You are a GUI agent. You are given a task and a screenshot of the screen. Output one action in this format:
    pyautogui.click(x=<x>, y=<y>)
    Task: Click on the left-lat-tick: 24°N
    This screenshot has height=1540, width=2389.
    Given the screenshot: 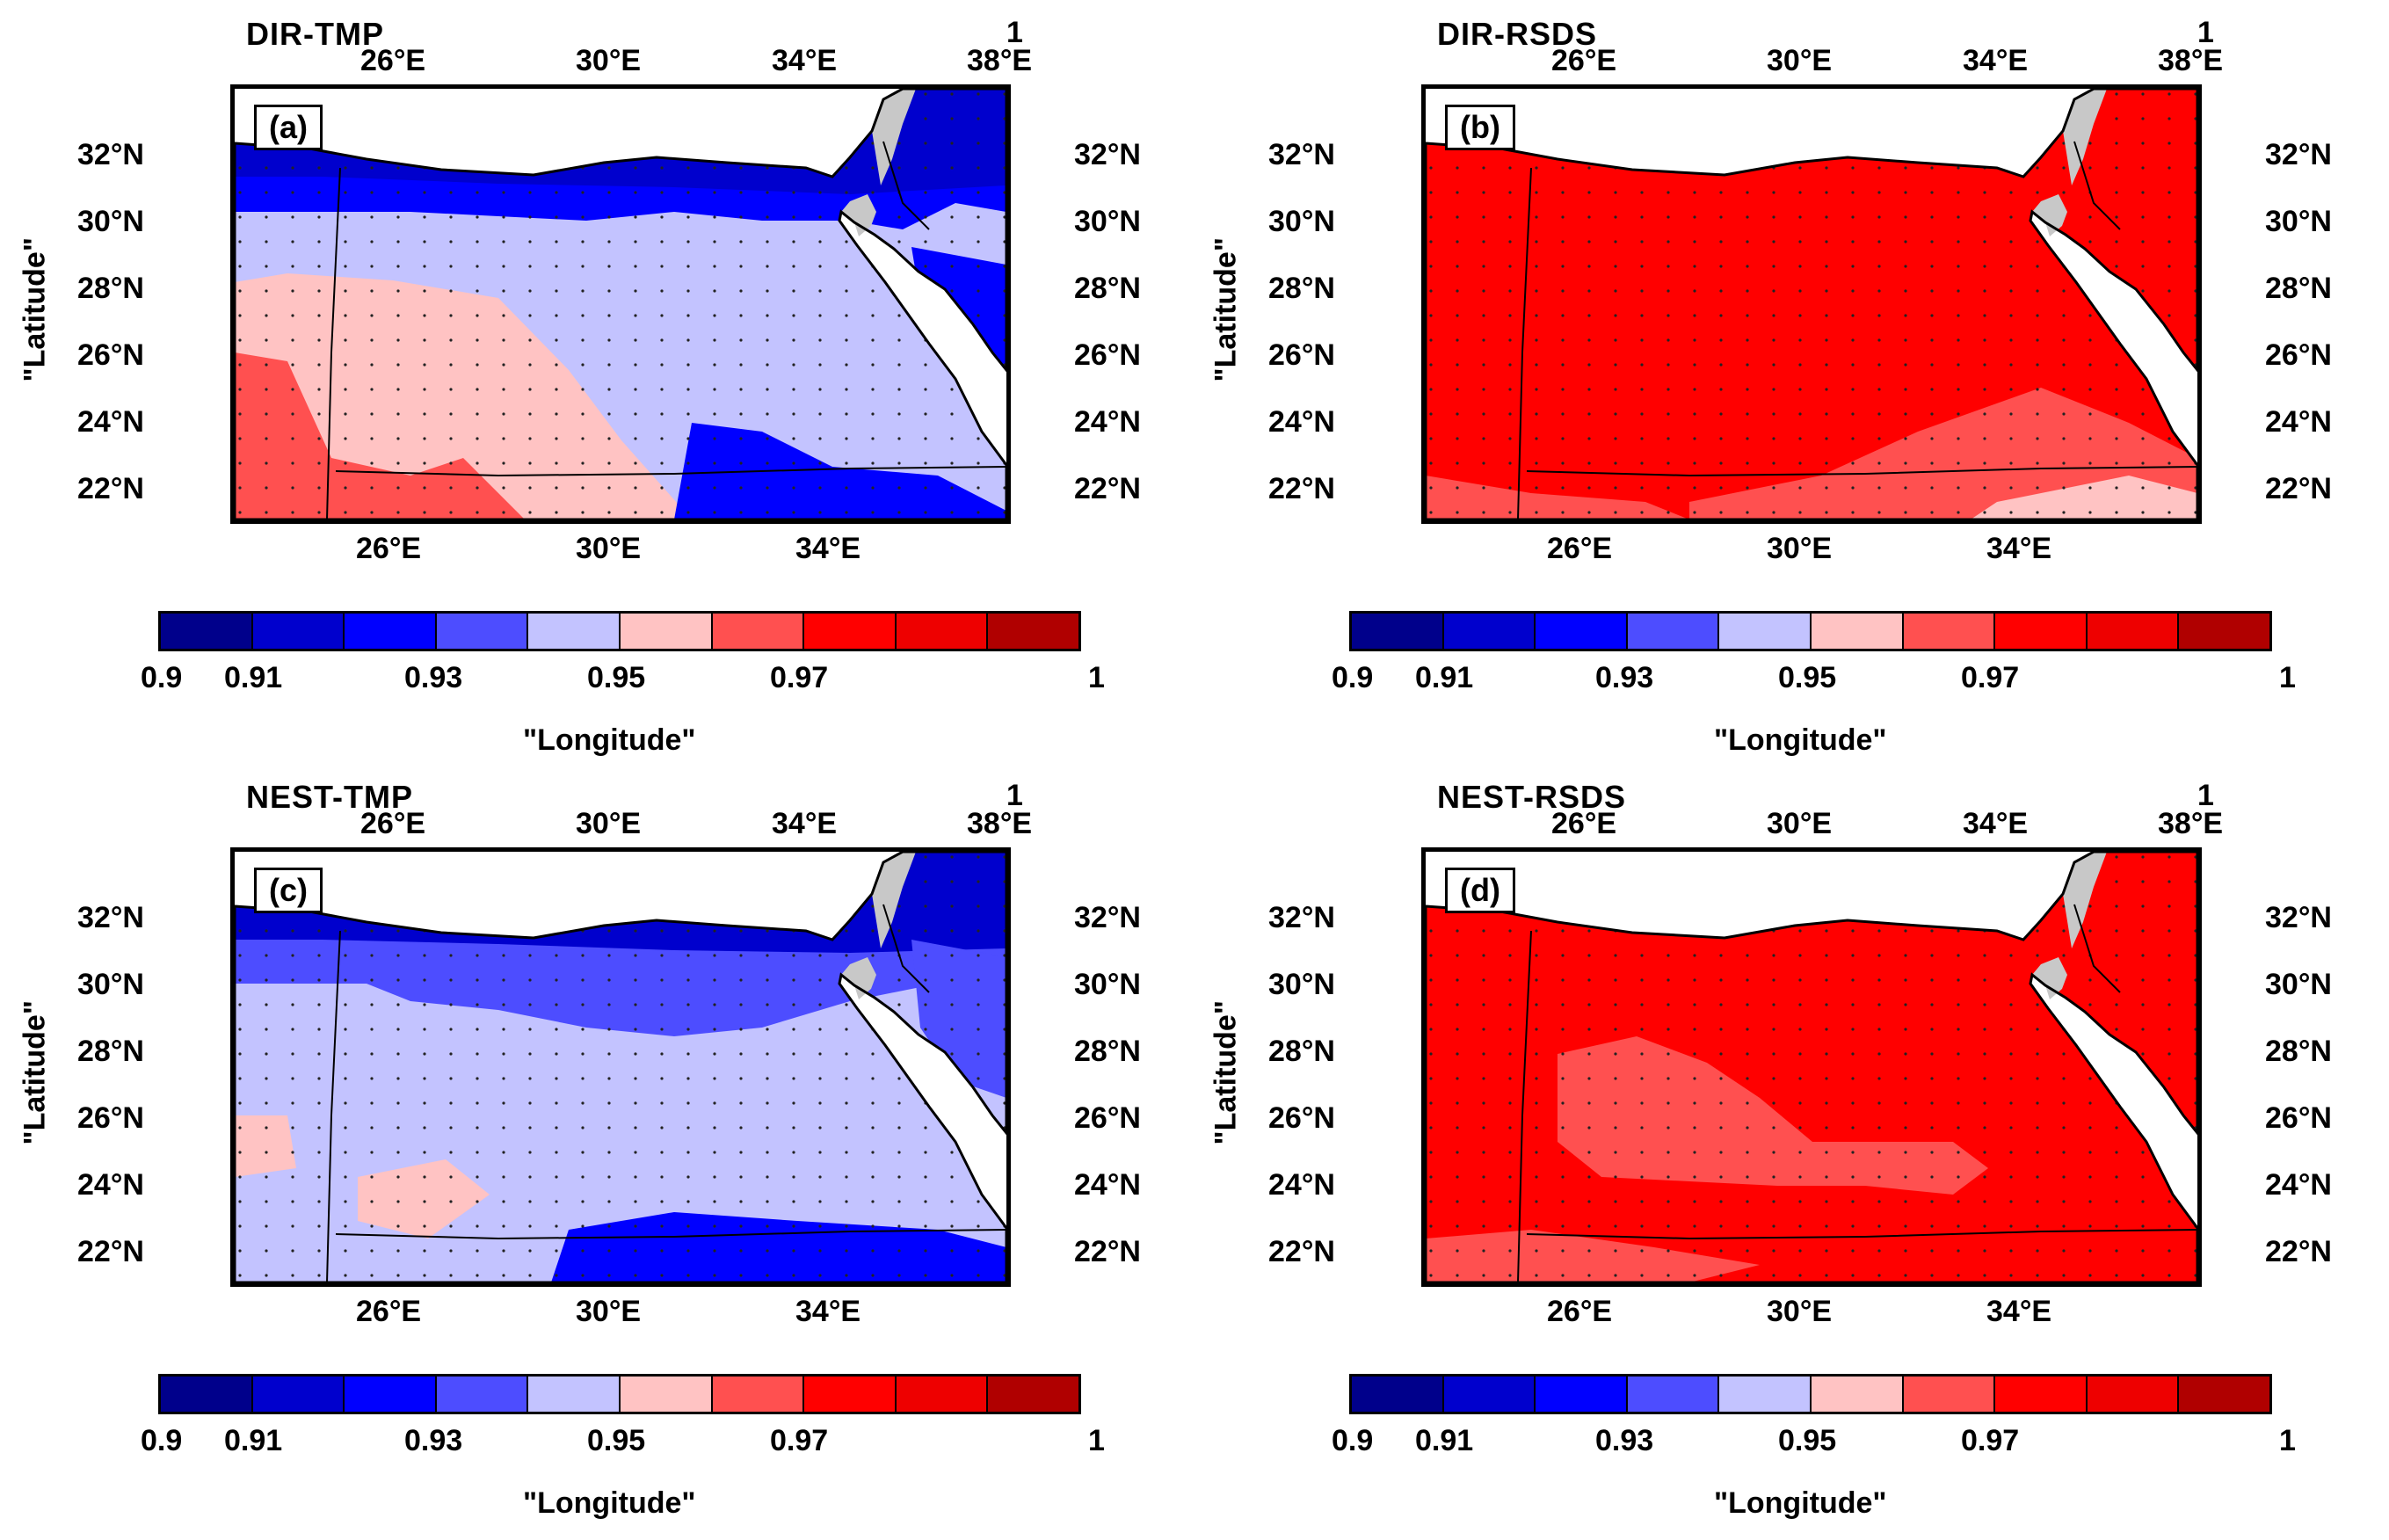 What is the action you would take?
    pyautogui.click(x=1301, y=422)
    